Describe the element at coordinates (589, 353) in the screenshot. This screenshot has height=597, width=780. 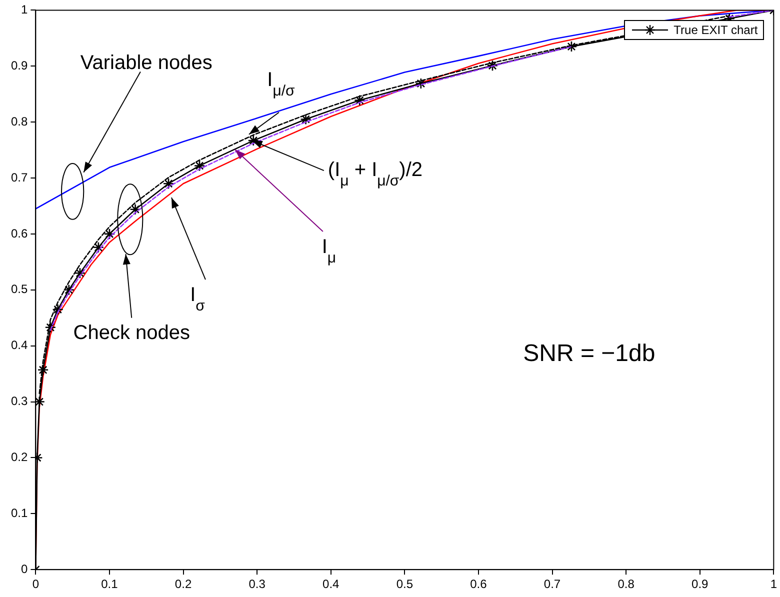
I see `annotation: SNR = −1db` at that location.